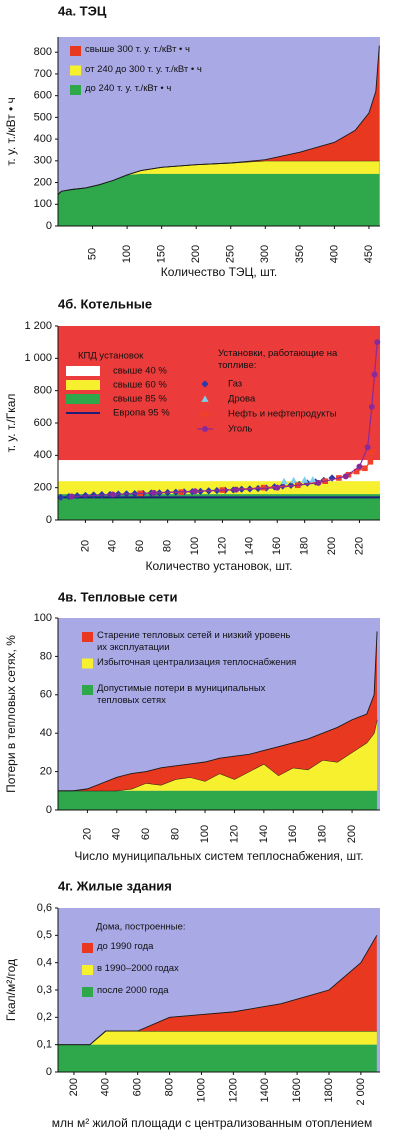  Describe the element at coordinates (46, 772) in the screenshot. I see `y-tick-label: 20` at that location.